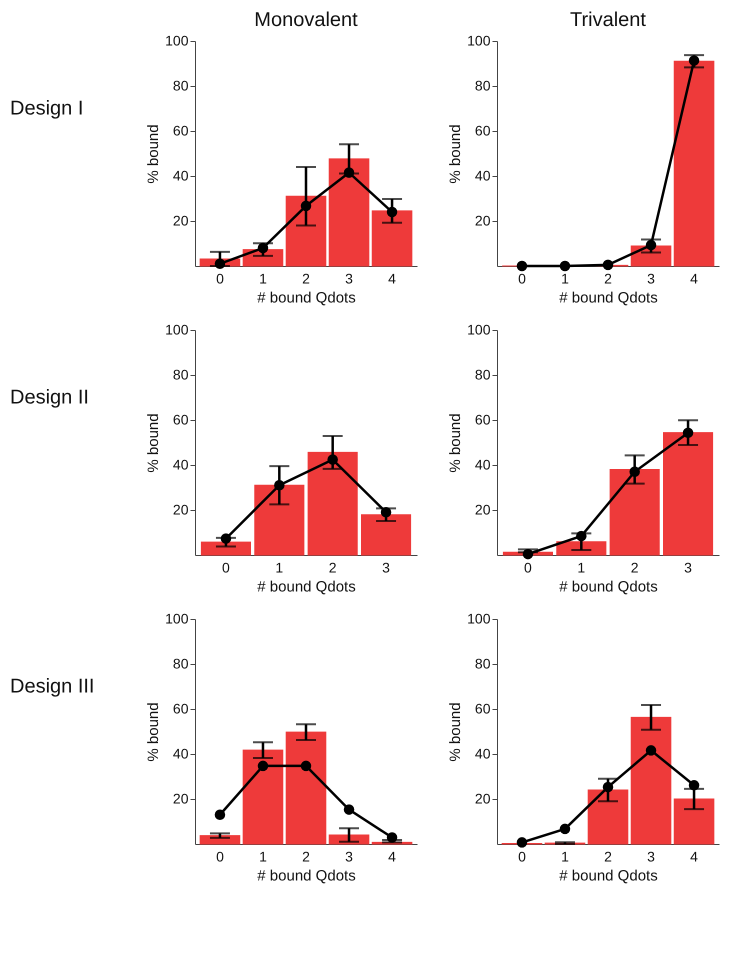 The width and height of the screenshot is (737, 955). What do you see at coordinates (52, 687) in the screenshot?
I see `text: Design III` at bounding box center [52, 687].